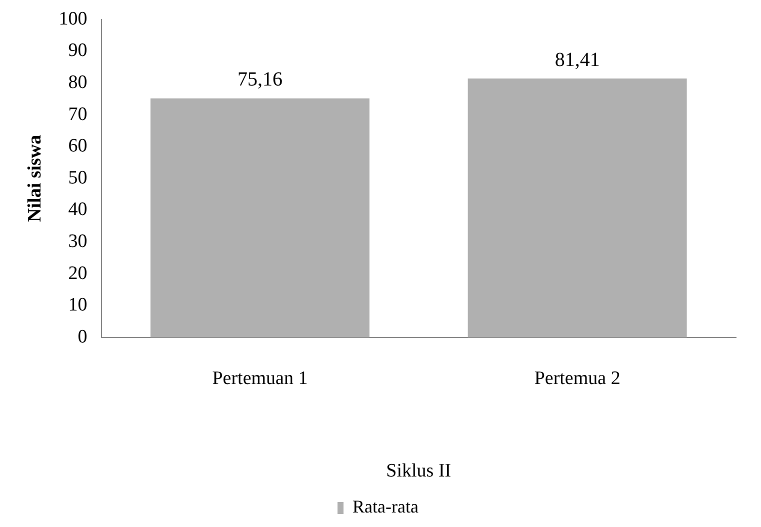  I want to click on text: 81,41, so click(577, 59).